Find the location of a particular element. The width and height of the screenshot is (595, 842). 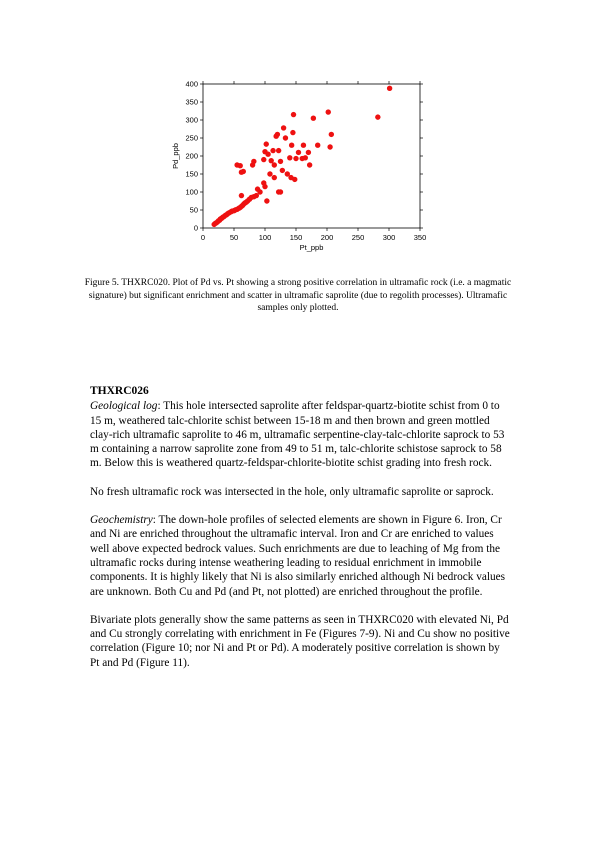

x-tick-label-1: 50 is located at coordinates (234, 237).